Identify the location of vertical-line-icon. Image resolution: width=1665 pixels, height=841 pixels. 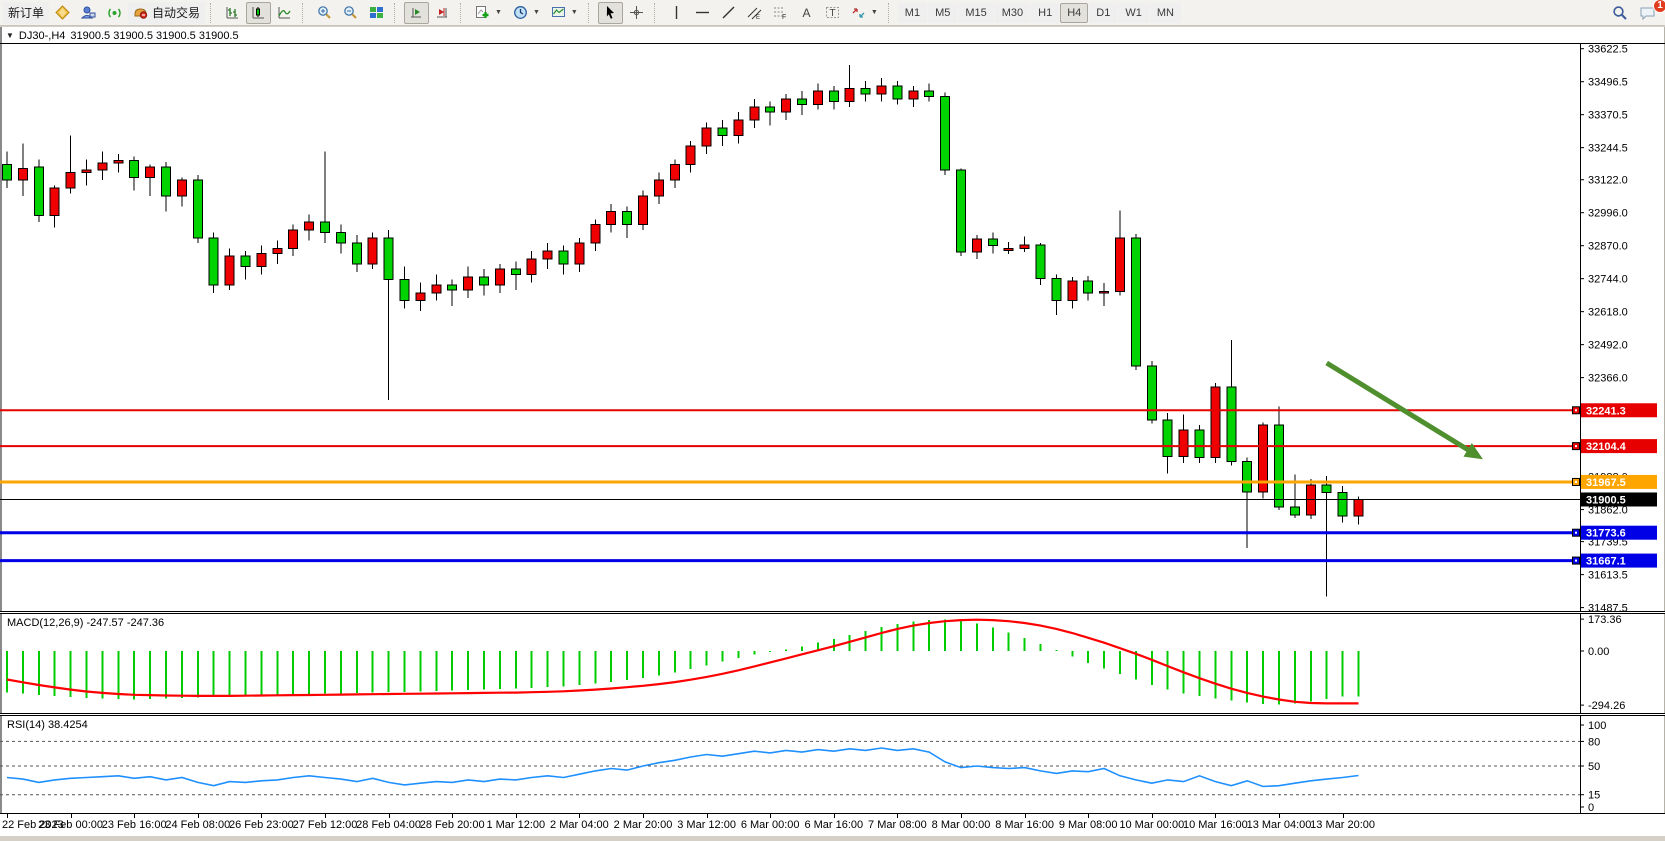
(676, 13).